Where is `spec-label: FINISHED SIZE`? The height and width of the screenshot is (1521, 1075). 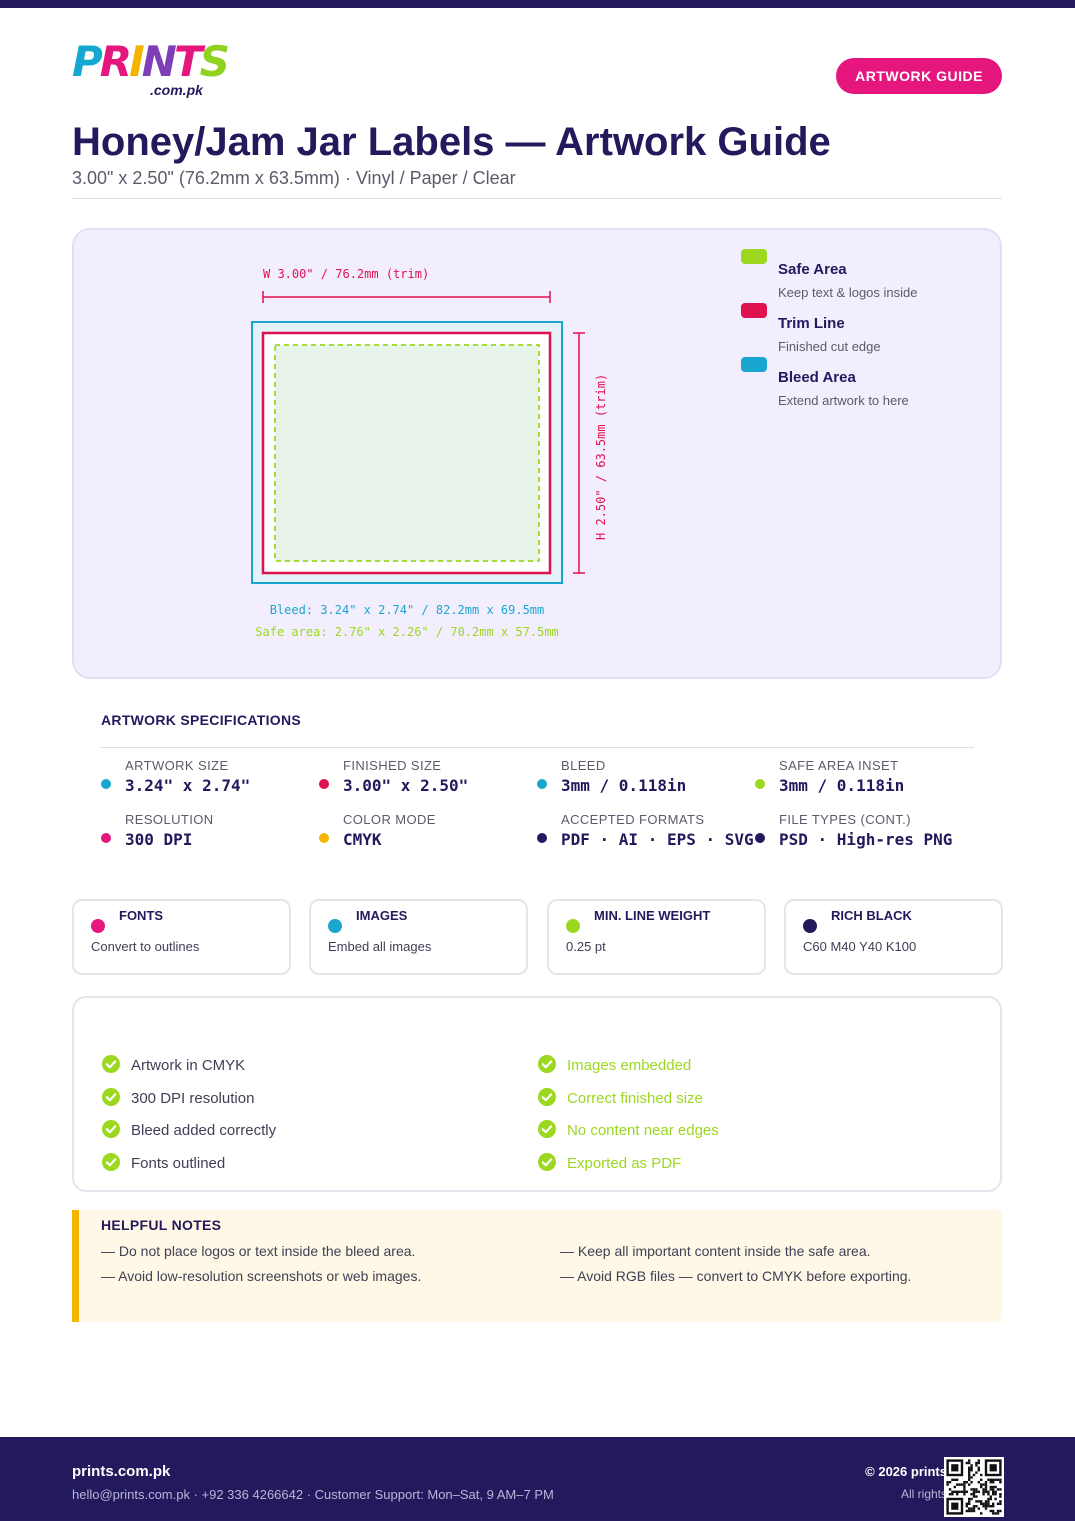
spec-label: FINISHED SIZE is located at coordinates (392, 765).